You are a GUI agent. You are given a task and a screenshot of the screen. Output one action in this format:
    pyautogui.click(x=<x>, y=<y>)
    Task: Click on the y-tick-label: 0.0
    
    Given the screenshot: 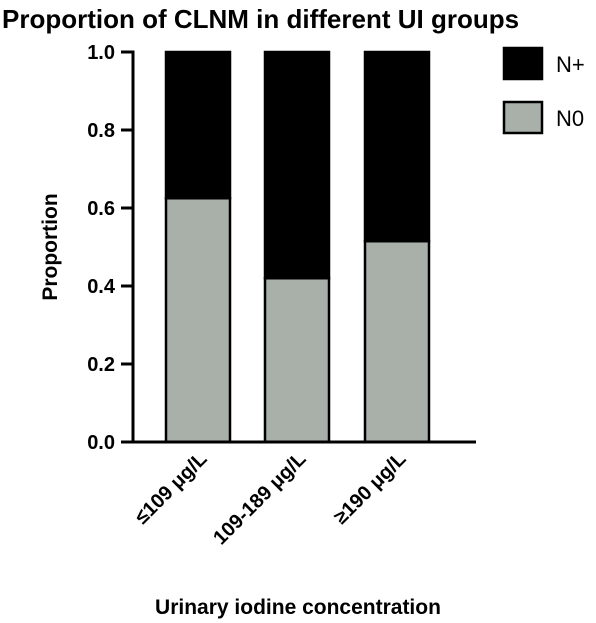 What is the action you would take?
    pyautogui.click(x=101, y=443)
    